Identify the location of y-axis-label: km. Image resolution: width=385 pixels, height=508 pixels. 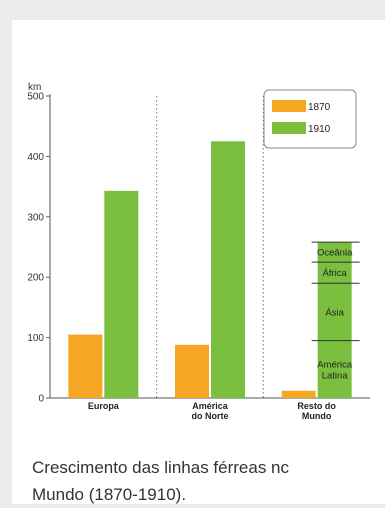
(34, 87).